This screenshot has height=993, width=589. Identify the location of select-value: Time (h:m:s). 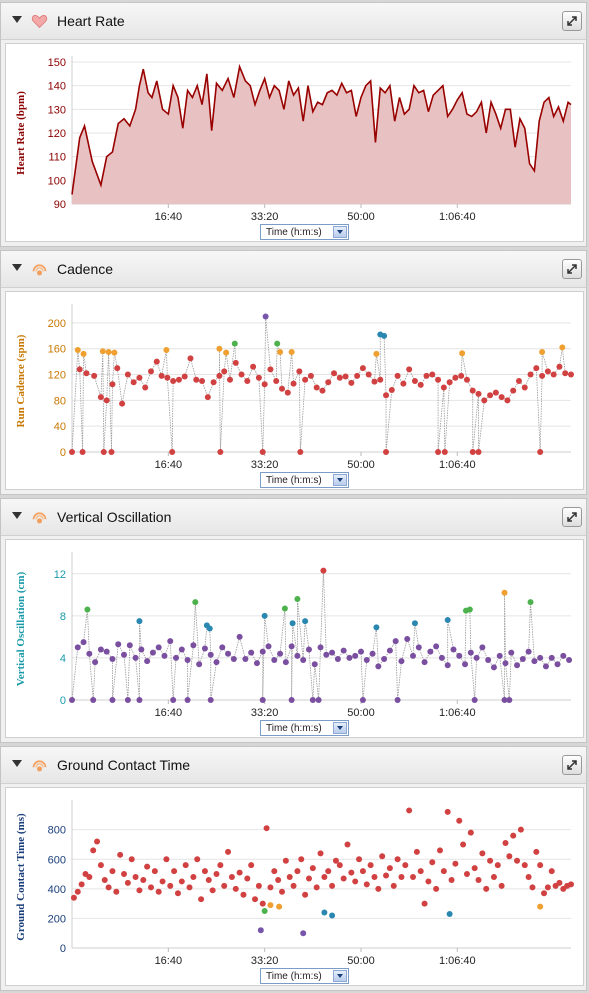
(294, 976).